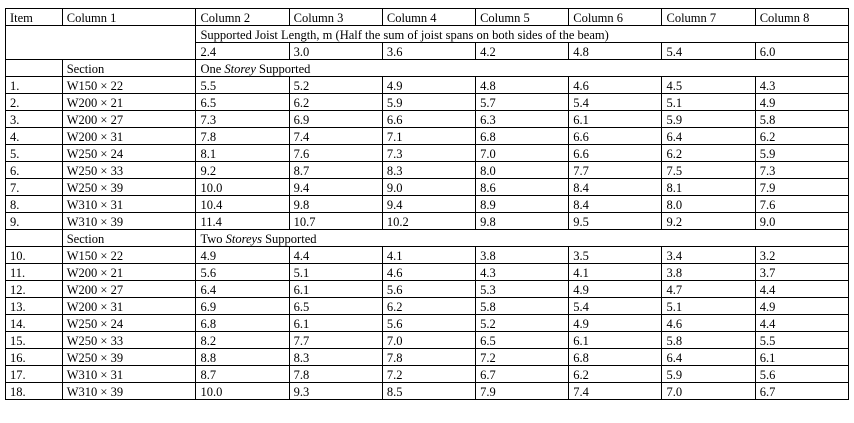 This screenshot has height=423, width=854. I want to click on span-value: 7.1, so click(429, 136).